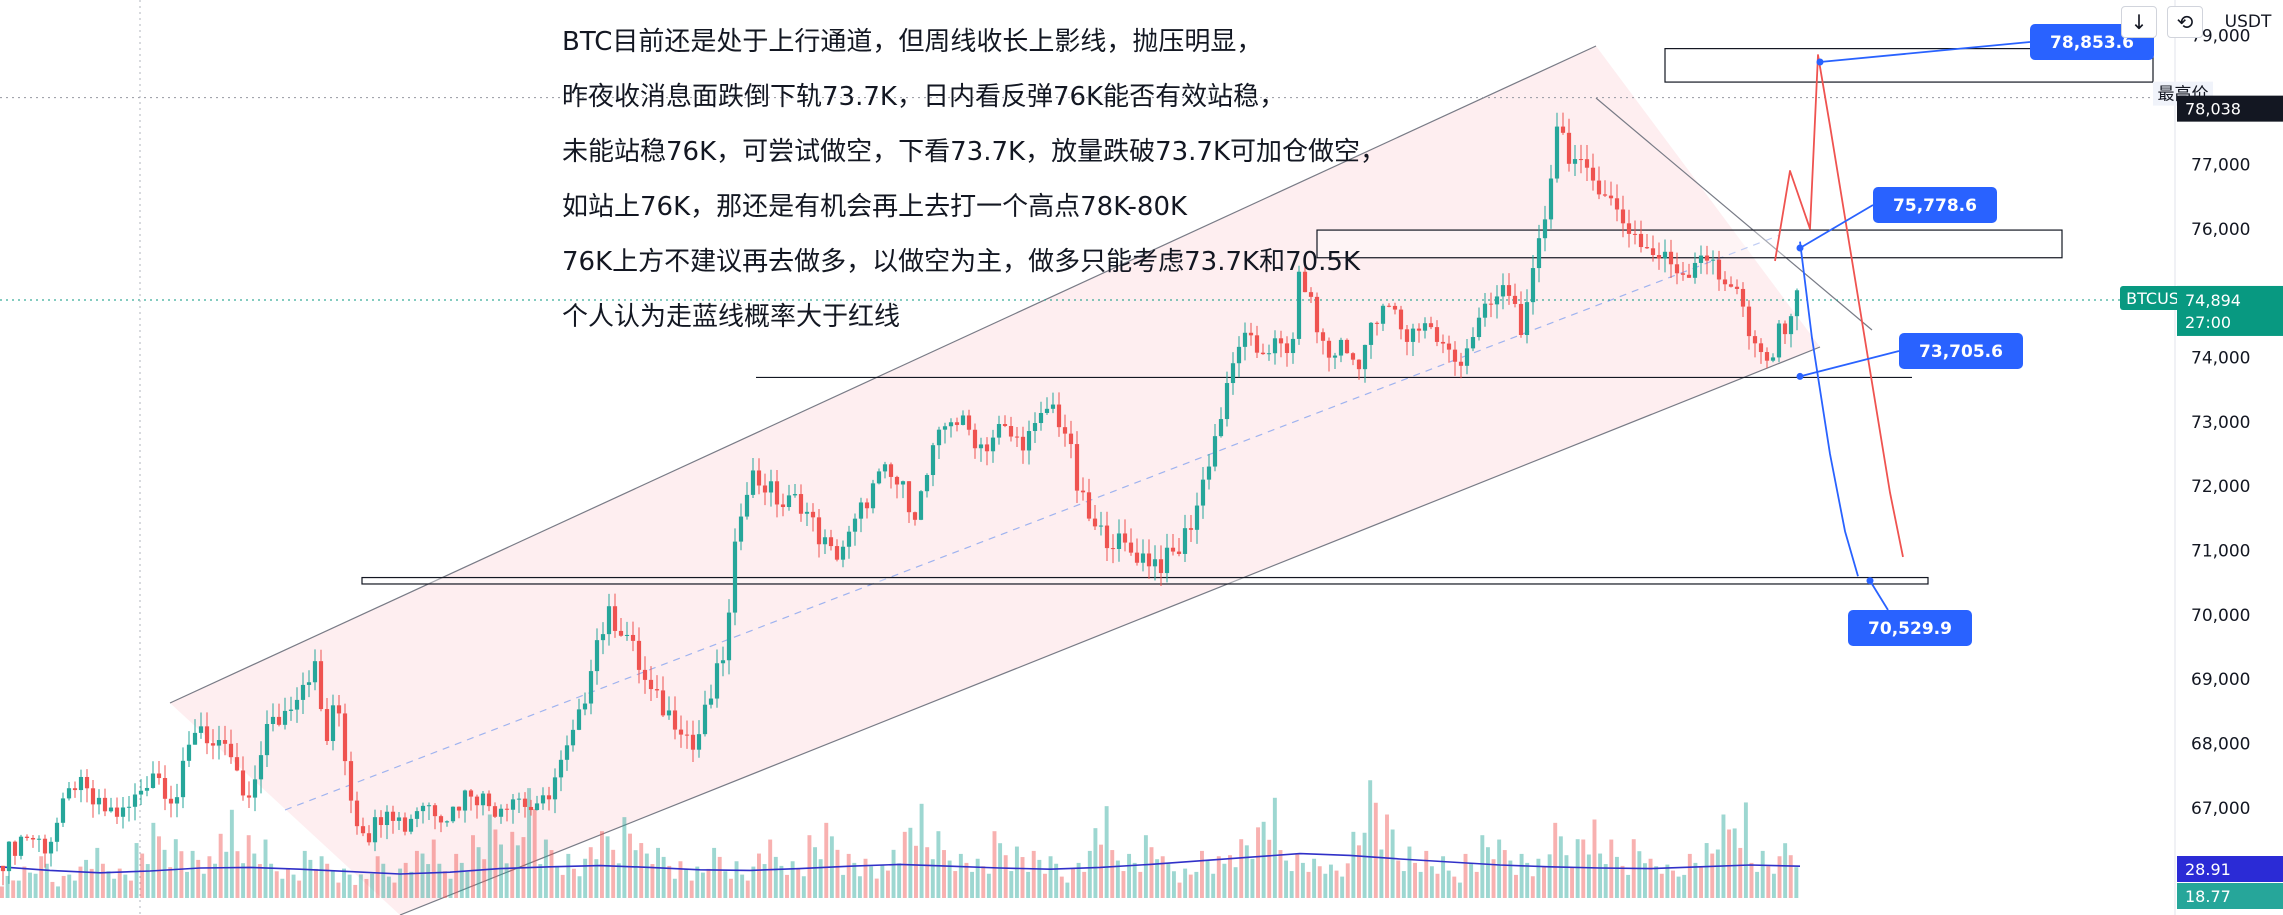 Image resolution: width=2283 pixels, height=915 pixels. Describe the element at coordinates (924, 97) in the screenshot. I see `note-line-2: 昨夜收消息面跌倒下轨73.7K，日内看反弹76K能否有效站稳，` at that location.